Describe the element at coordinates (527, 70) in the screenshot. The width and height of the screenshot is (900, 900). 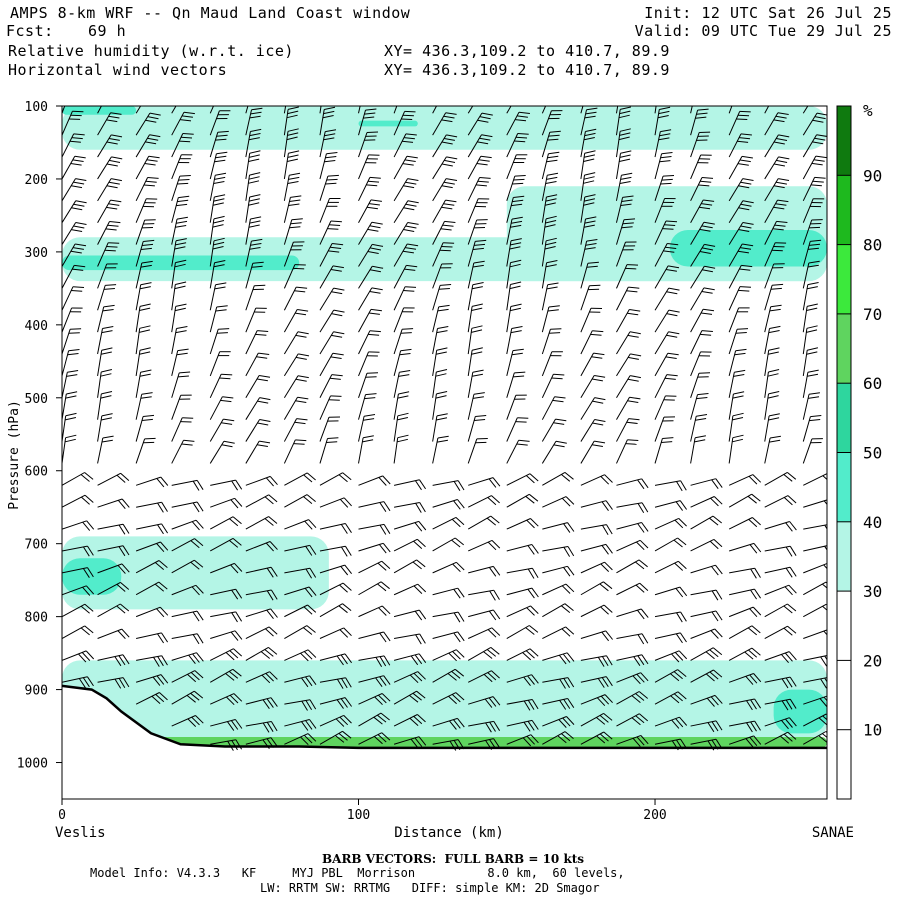
I see `field-wind-xy: XY= 436.3,109.2 to 410.7, 89.9` at that location.